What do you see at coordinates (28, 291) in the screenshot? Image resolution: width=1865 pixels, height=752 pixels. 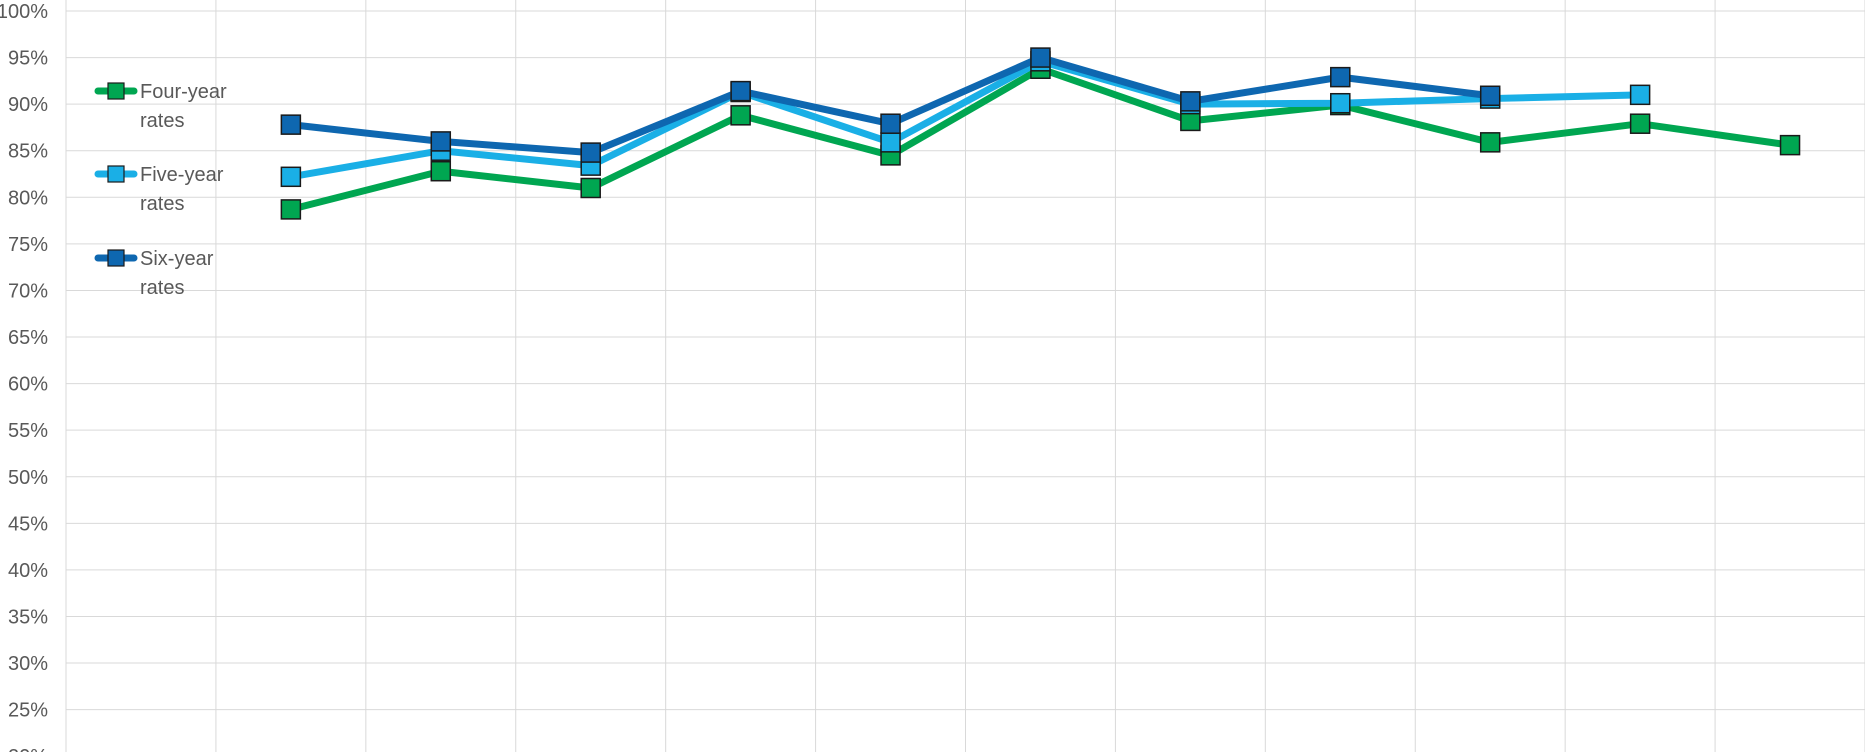 I see `y-tick-label: 70%` at bounding box center [28, 291].